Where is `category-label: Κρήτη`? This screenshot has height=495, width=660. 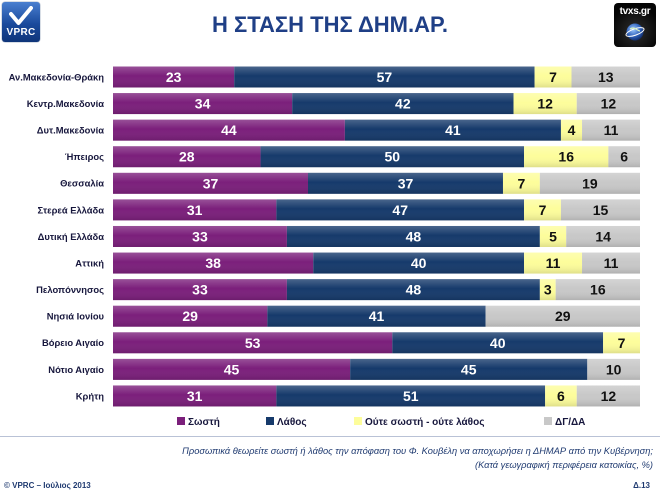
category-label: Κρήτη is located at coordinates (90, 395).